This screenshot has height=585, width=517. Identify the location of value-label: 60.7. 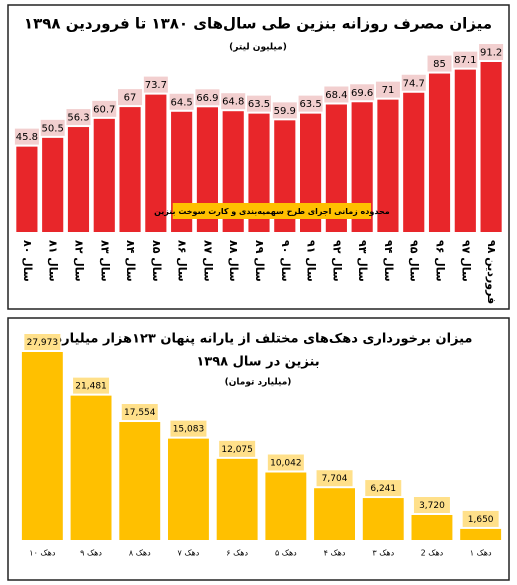
(104, 109).